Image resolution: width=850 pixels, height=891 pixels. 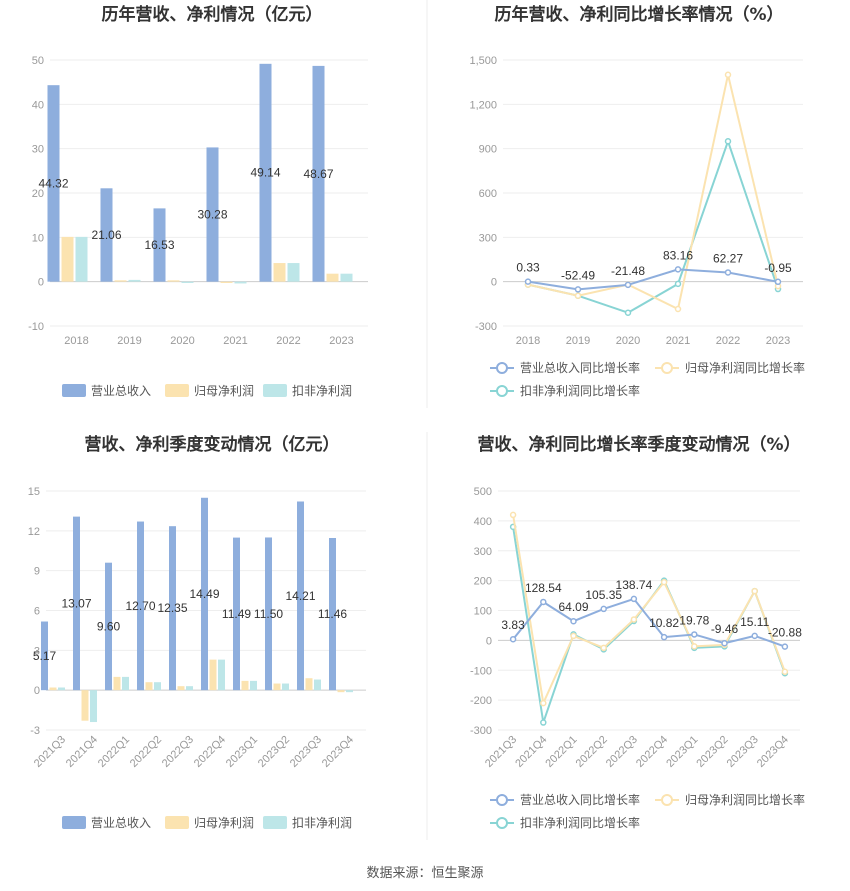 What do you see at coordinates (341, 341) in the screenshot?
I see `x-tick-label: 2023` at bounding box center [341, 341].